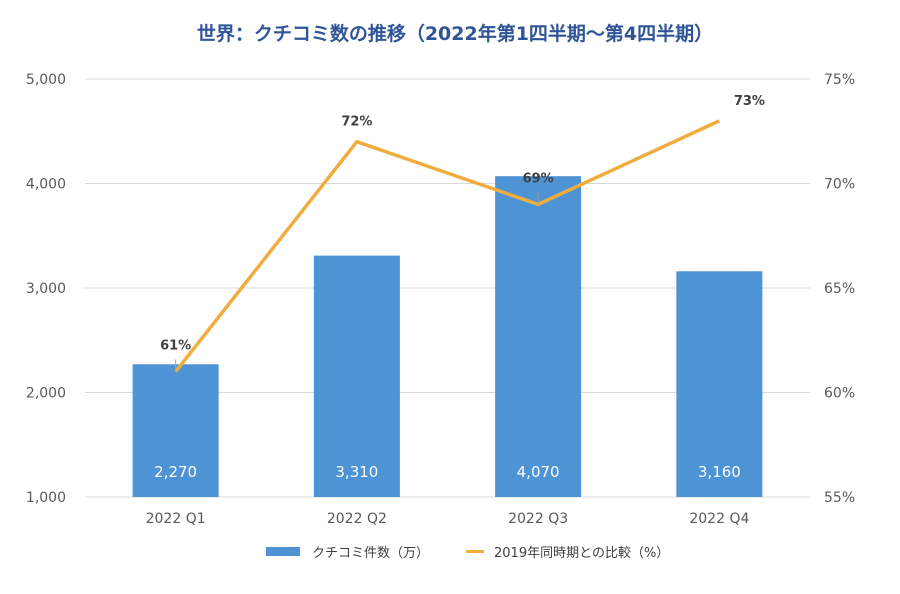  What do you see at coordinates (370, 553) in the screenshot?
I see `legend-label-bar: クチコミ件数（万）` at bounding box center [370, 553].